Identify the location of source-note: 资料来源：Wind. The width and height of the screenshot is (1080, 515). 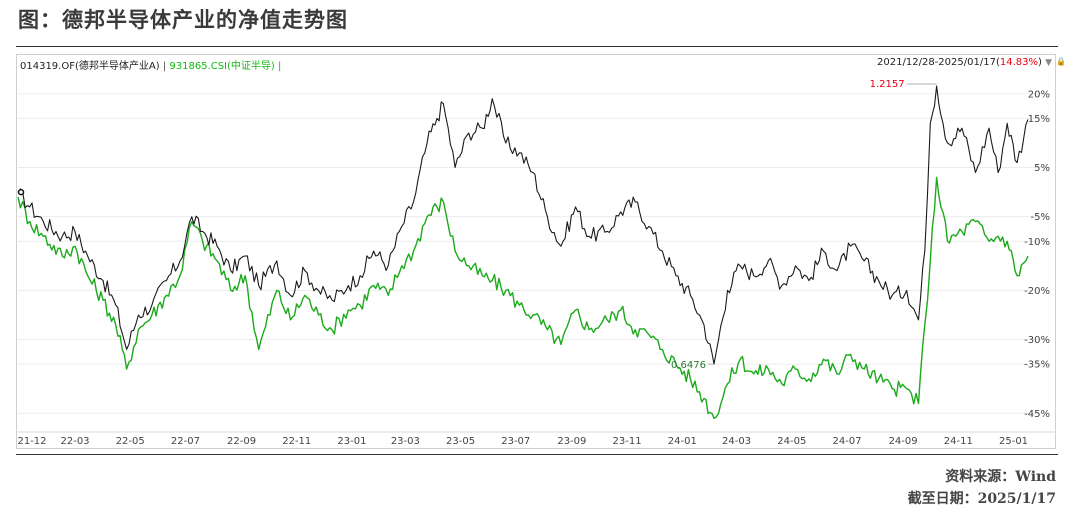
(1000, 477).